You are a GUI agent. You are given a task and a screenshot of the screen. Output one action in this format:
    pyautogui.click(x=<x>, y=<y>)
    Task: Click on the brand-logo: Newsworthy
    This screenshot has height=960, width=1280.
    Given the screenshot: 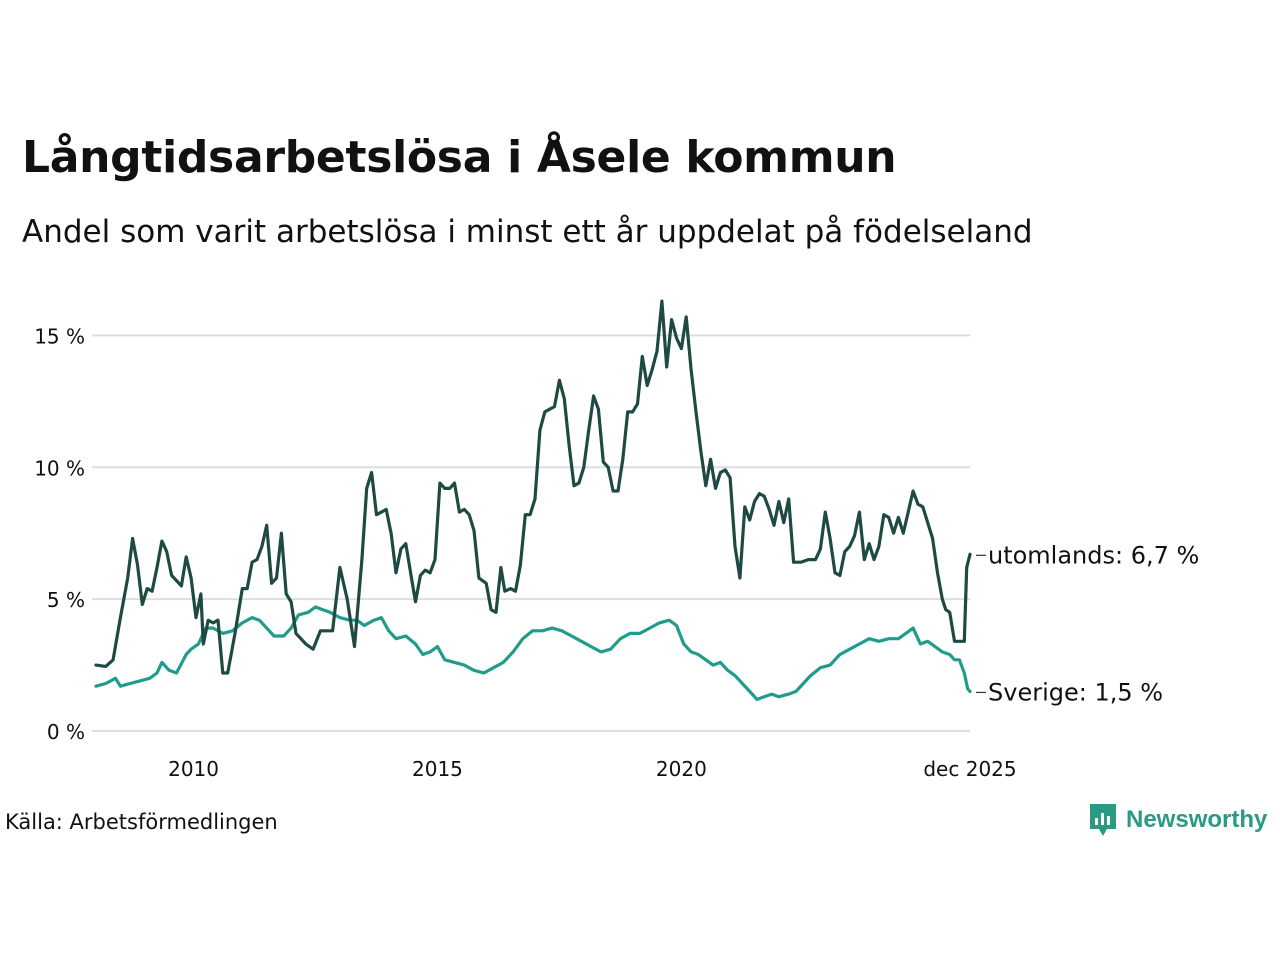 What is the action you would take?
    pyautogui.click(x=1177, y=820)
    